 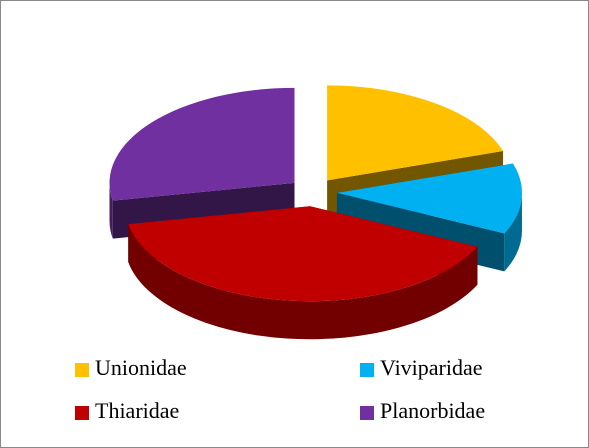 What do you see at coordinates (431, 367) in the screenshot?
I see `legend-label: Viviparidae` at bounding box center [431, 367].